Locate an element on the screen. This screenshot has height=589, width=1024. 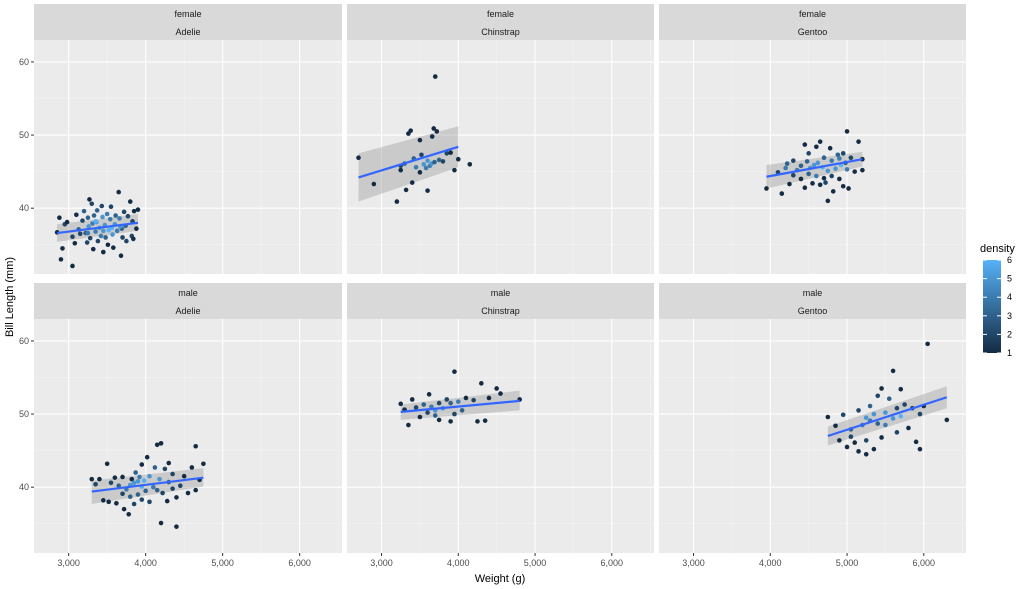
strip-label-species: Adelie is located at coordinates (187, 32).